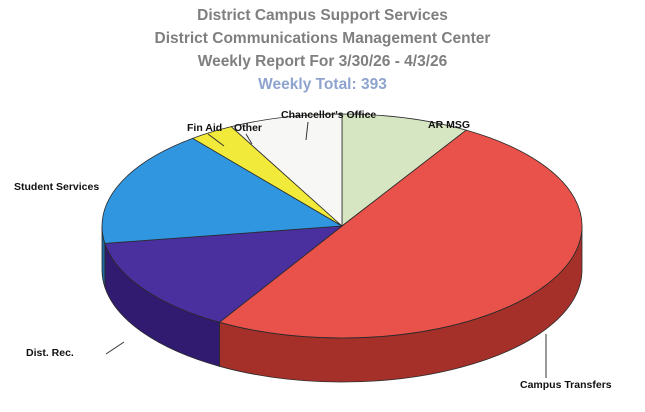 This screenshot has width=645, height=412. Describe the element at coordinates (286, 170) in the screenshot. I see `slice-chancellor-s-office` at that location.